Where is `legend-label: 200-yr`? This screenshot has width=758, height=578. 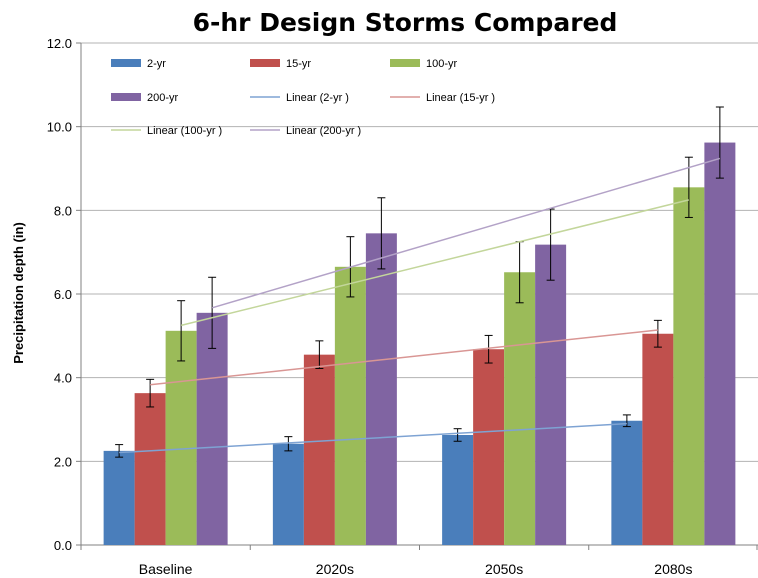
legend-label: 200-yr is located at coordinates (163, 98).